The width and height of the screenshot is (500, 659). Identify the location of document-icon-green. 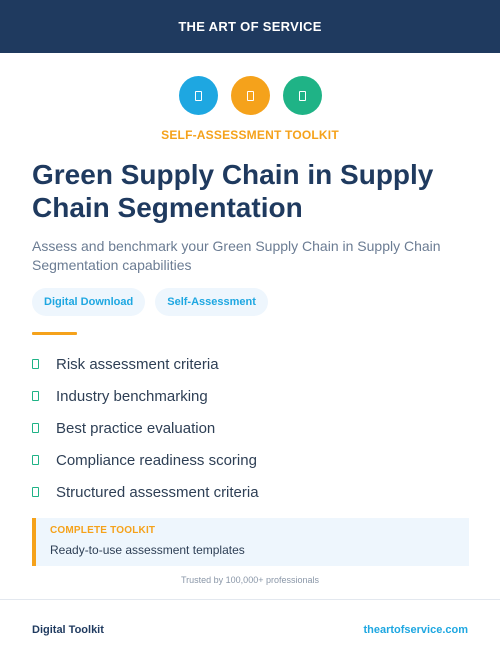
(302, 95).